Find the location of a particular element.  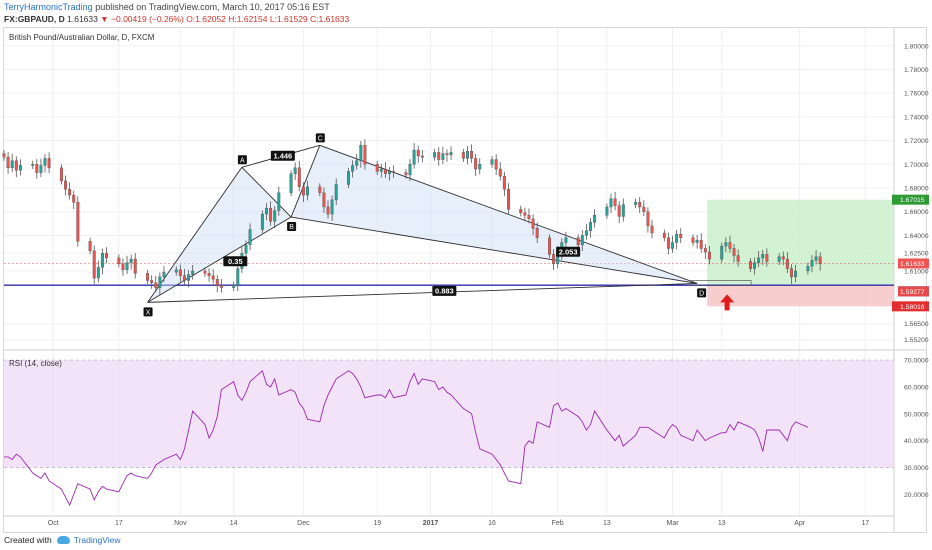

author-link: TerryHarmonicTrading is located at coordinates (48, 7).